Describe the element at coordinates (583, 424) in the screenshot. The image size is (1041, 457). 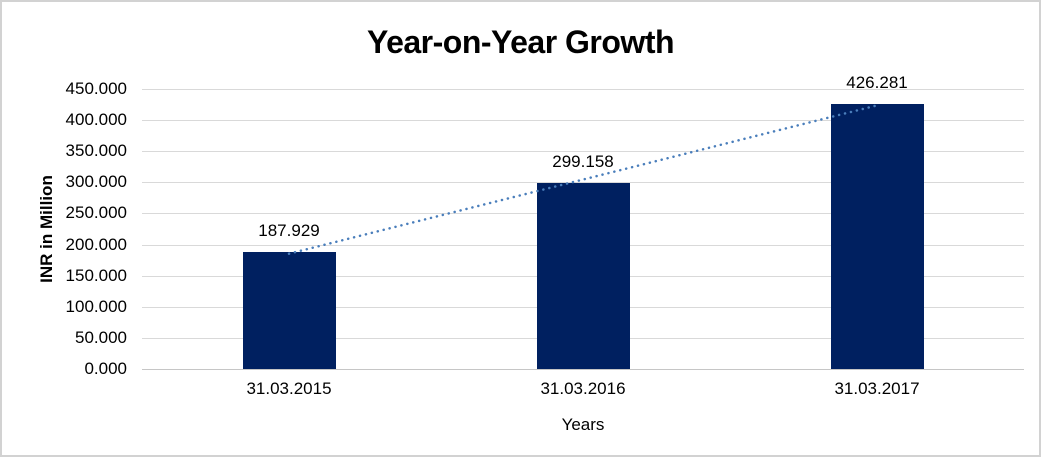
I see `x-axis-title: Years` at that location.